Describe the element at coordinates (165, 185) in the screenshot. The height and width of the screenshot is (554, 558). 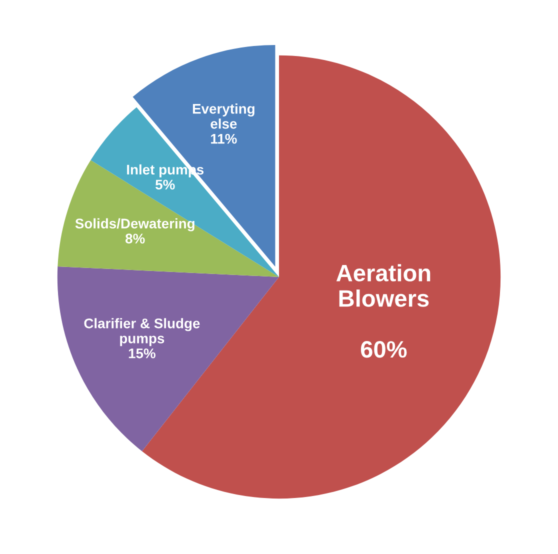
I see `data-label: 5%` at that location.